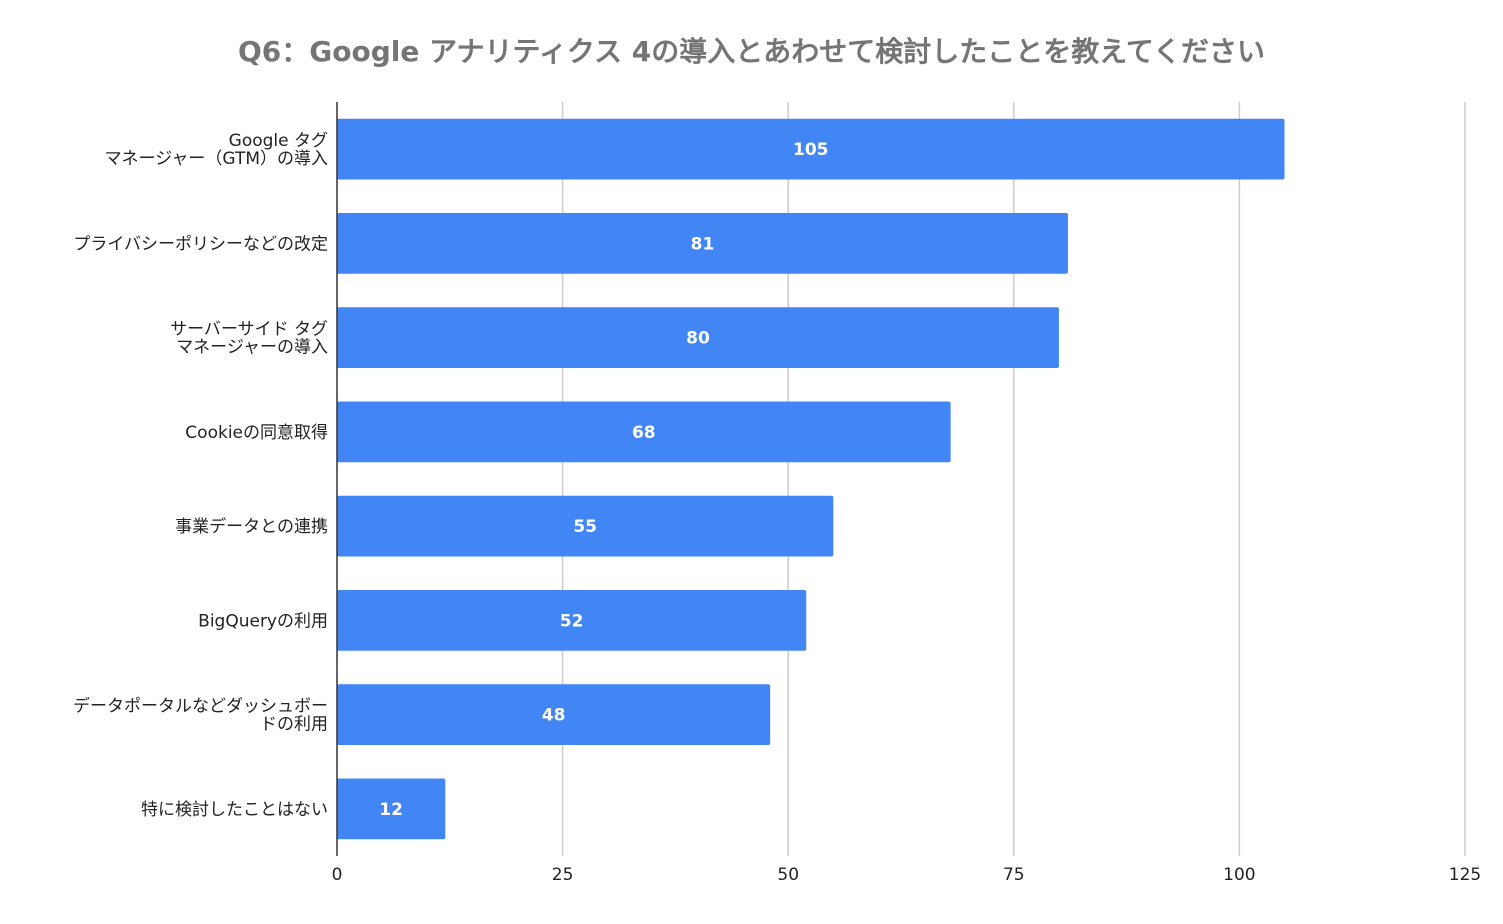 This screenshot has height=924, width=1503. What do you see at coordinates (249, 330) in the screenshot?
I see `category-label: サーバーサイド タグ` at bounding box center [249, 330].